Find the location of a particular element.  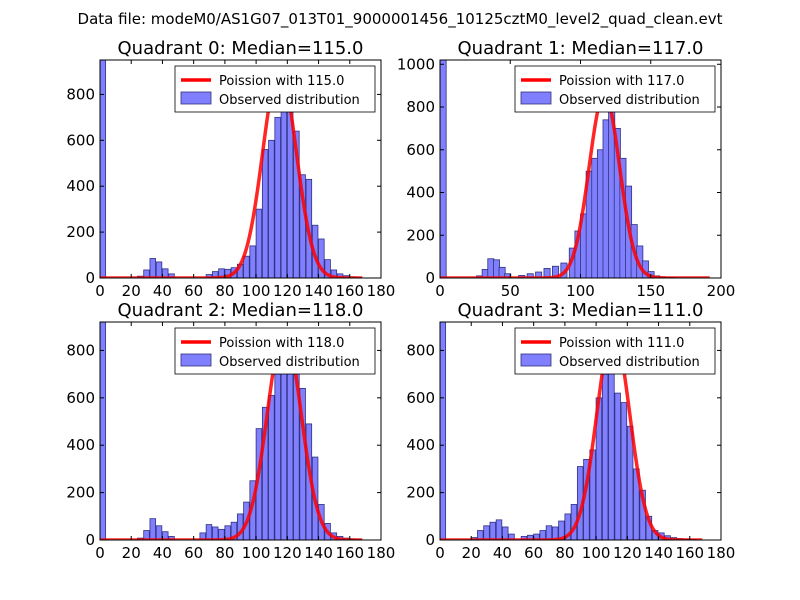

x-tick-label: 150 is located at coordinates (650, 291).